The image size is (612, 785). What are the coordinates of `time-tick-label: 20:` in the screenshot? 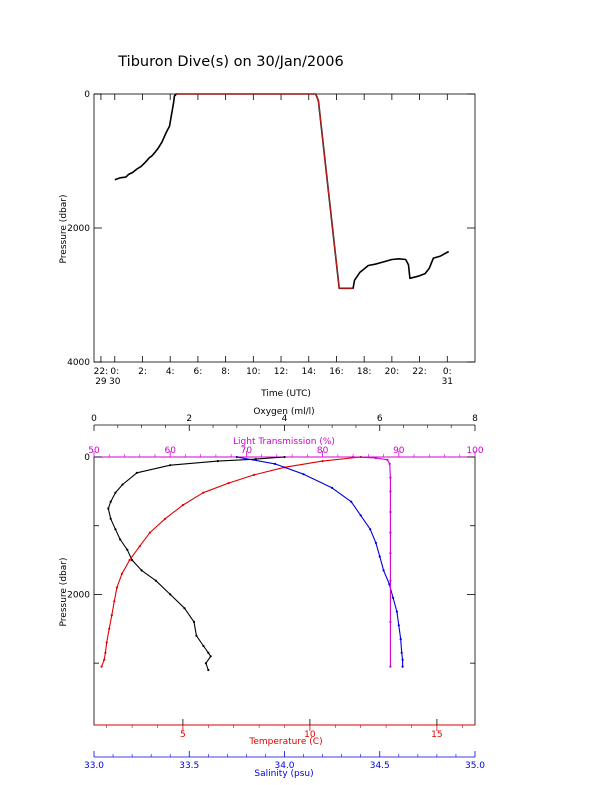 It's located at (392, 372).